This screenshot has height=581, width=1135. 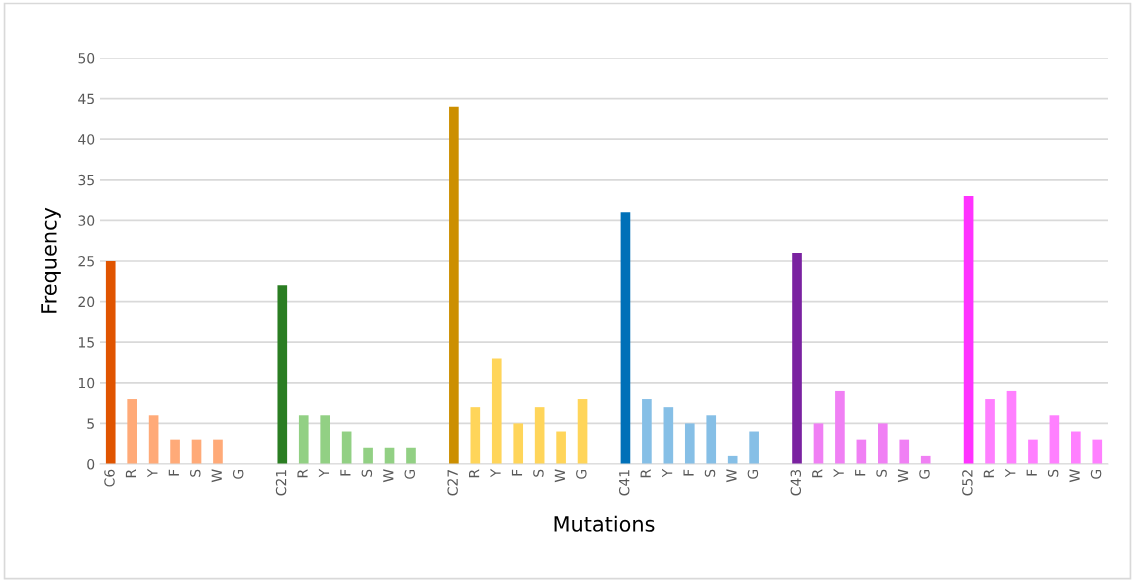 What do you see at coordinates (109, 478) in the screenshot?
I see `x-tick-label: C6` at bounding box center [109, 478].